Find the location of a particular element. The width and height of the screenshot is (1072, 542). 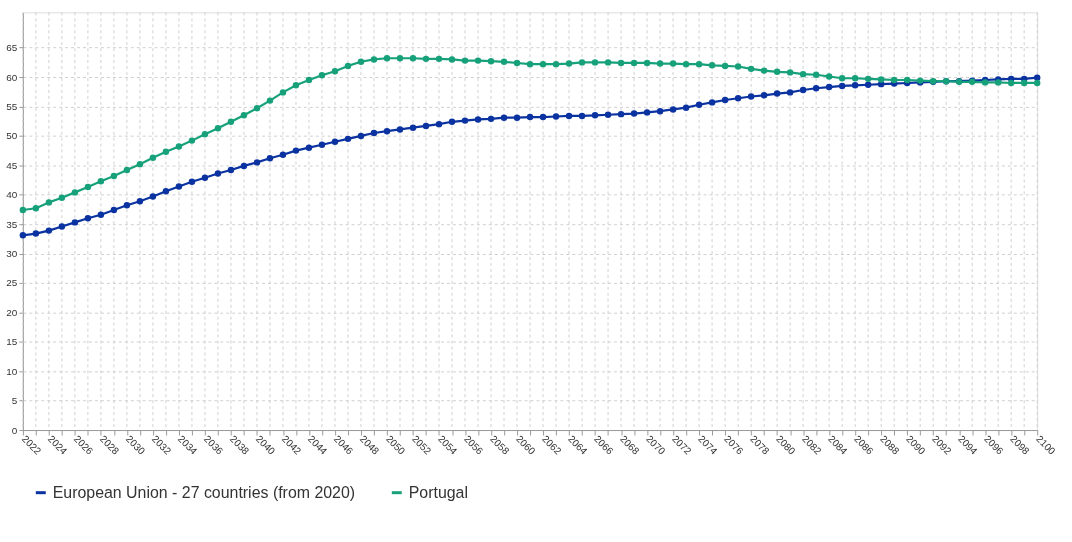

y-tick-label: 0 is located at coordinates (14, 430).